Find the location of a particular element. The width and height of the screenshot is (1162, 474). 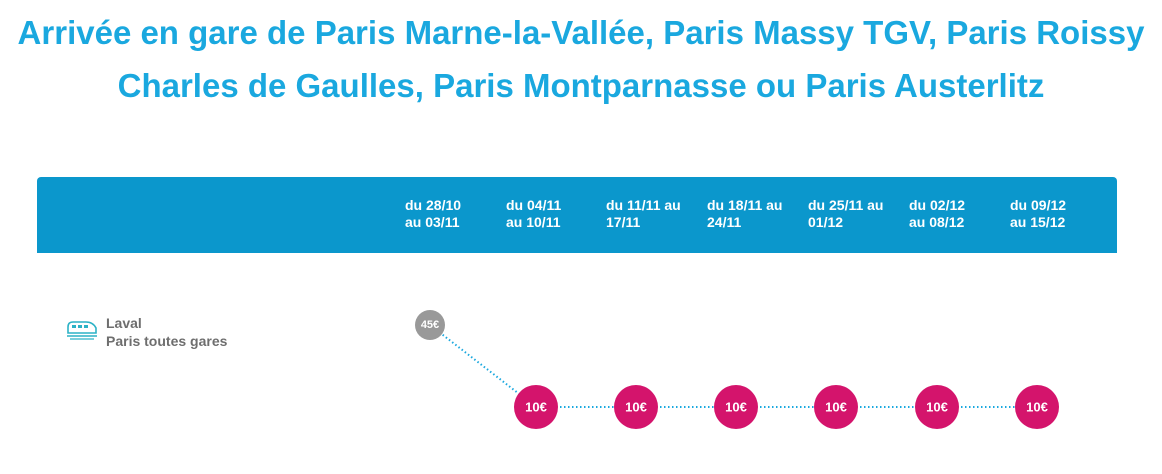

period-line2: au 03/11 is located at coordinates (432, 222).